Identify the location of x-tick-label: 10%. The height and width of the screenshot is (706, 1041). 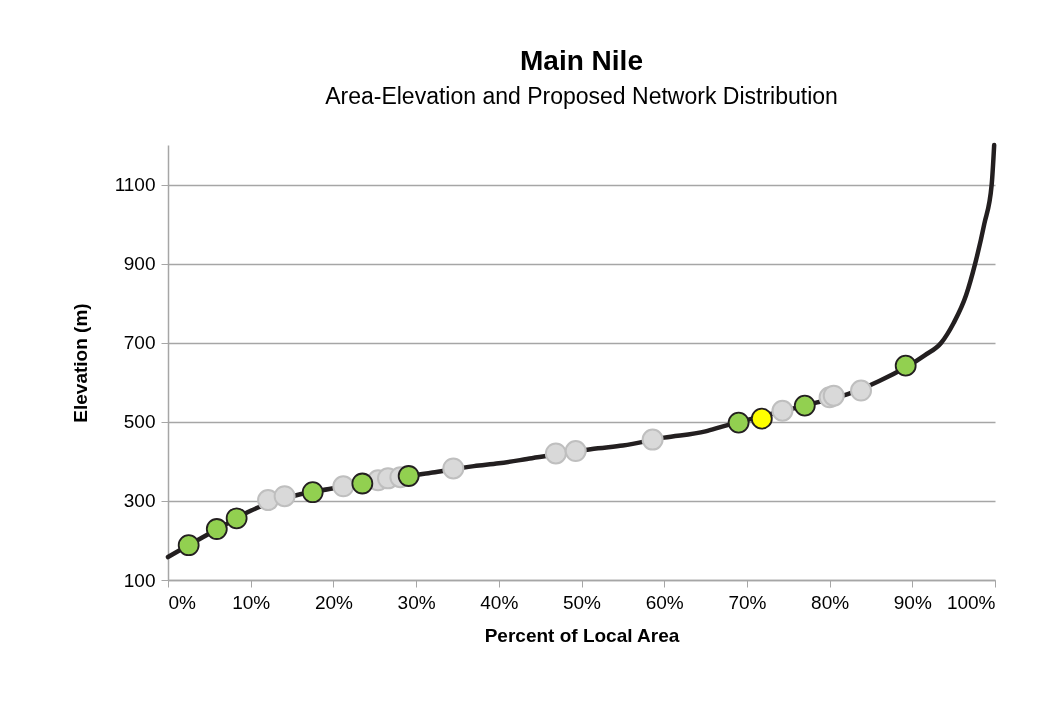
(251, 602).